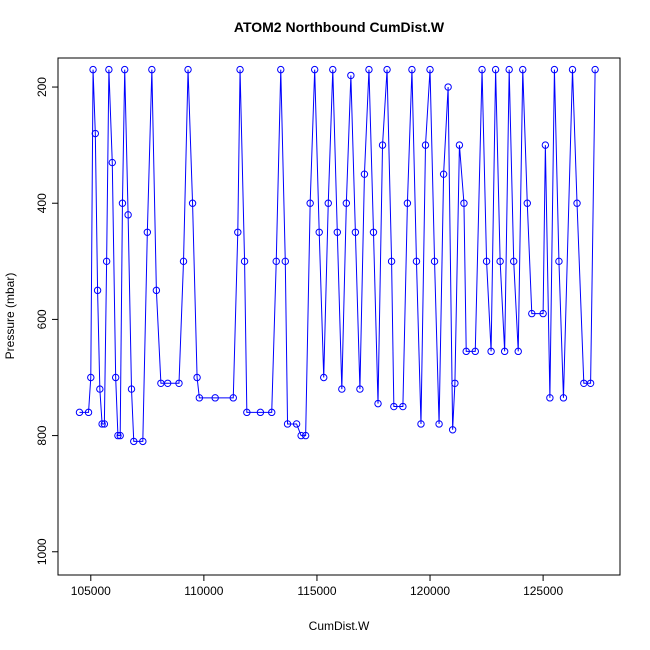 The height and width of the screenshot is (650, 650). Describe the element at coordinates (91, 591) in the screenshot. I see `x-tick-label: 105000` at that location.